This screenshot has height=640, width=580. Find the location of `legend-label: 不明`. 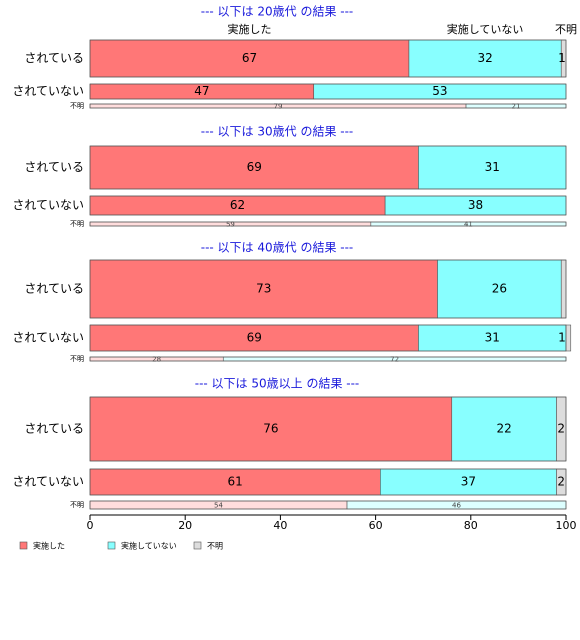

legend-label: 不明 is located at coordinates (215, 546).